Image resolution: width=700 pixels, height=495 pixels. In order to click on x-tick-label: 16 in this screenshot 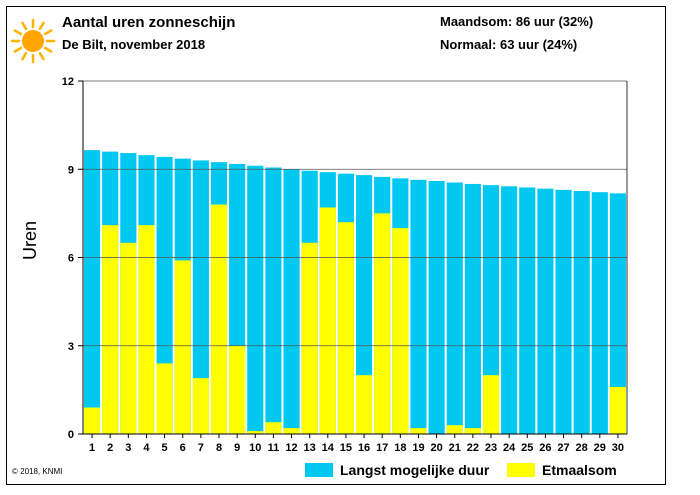, I will do `click(364, 448)`.